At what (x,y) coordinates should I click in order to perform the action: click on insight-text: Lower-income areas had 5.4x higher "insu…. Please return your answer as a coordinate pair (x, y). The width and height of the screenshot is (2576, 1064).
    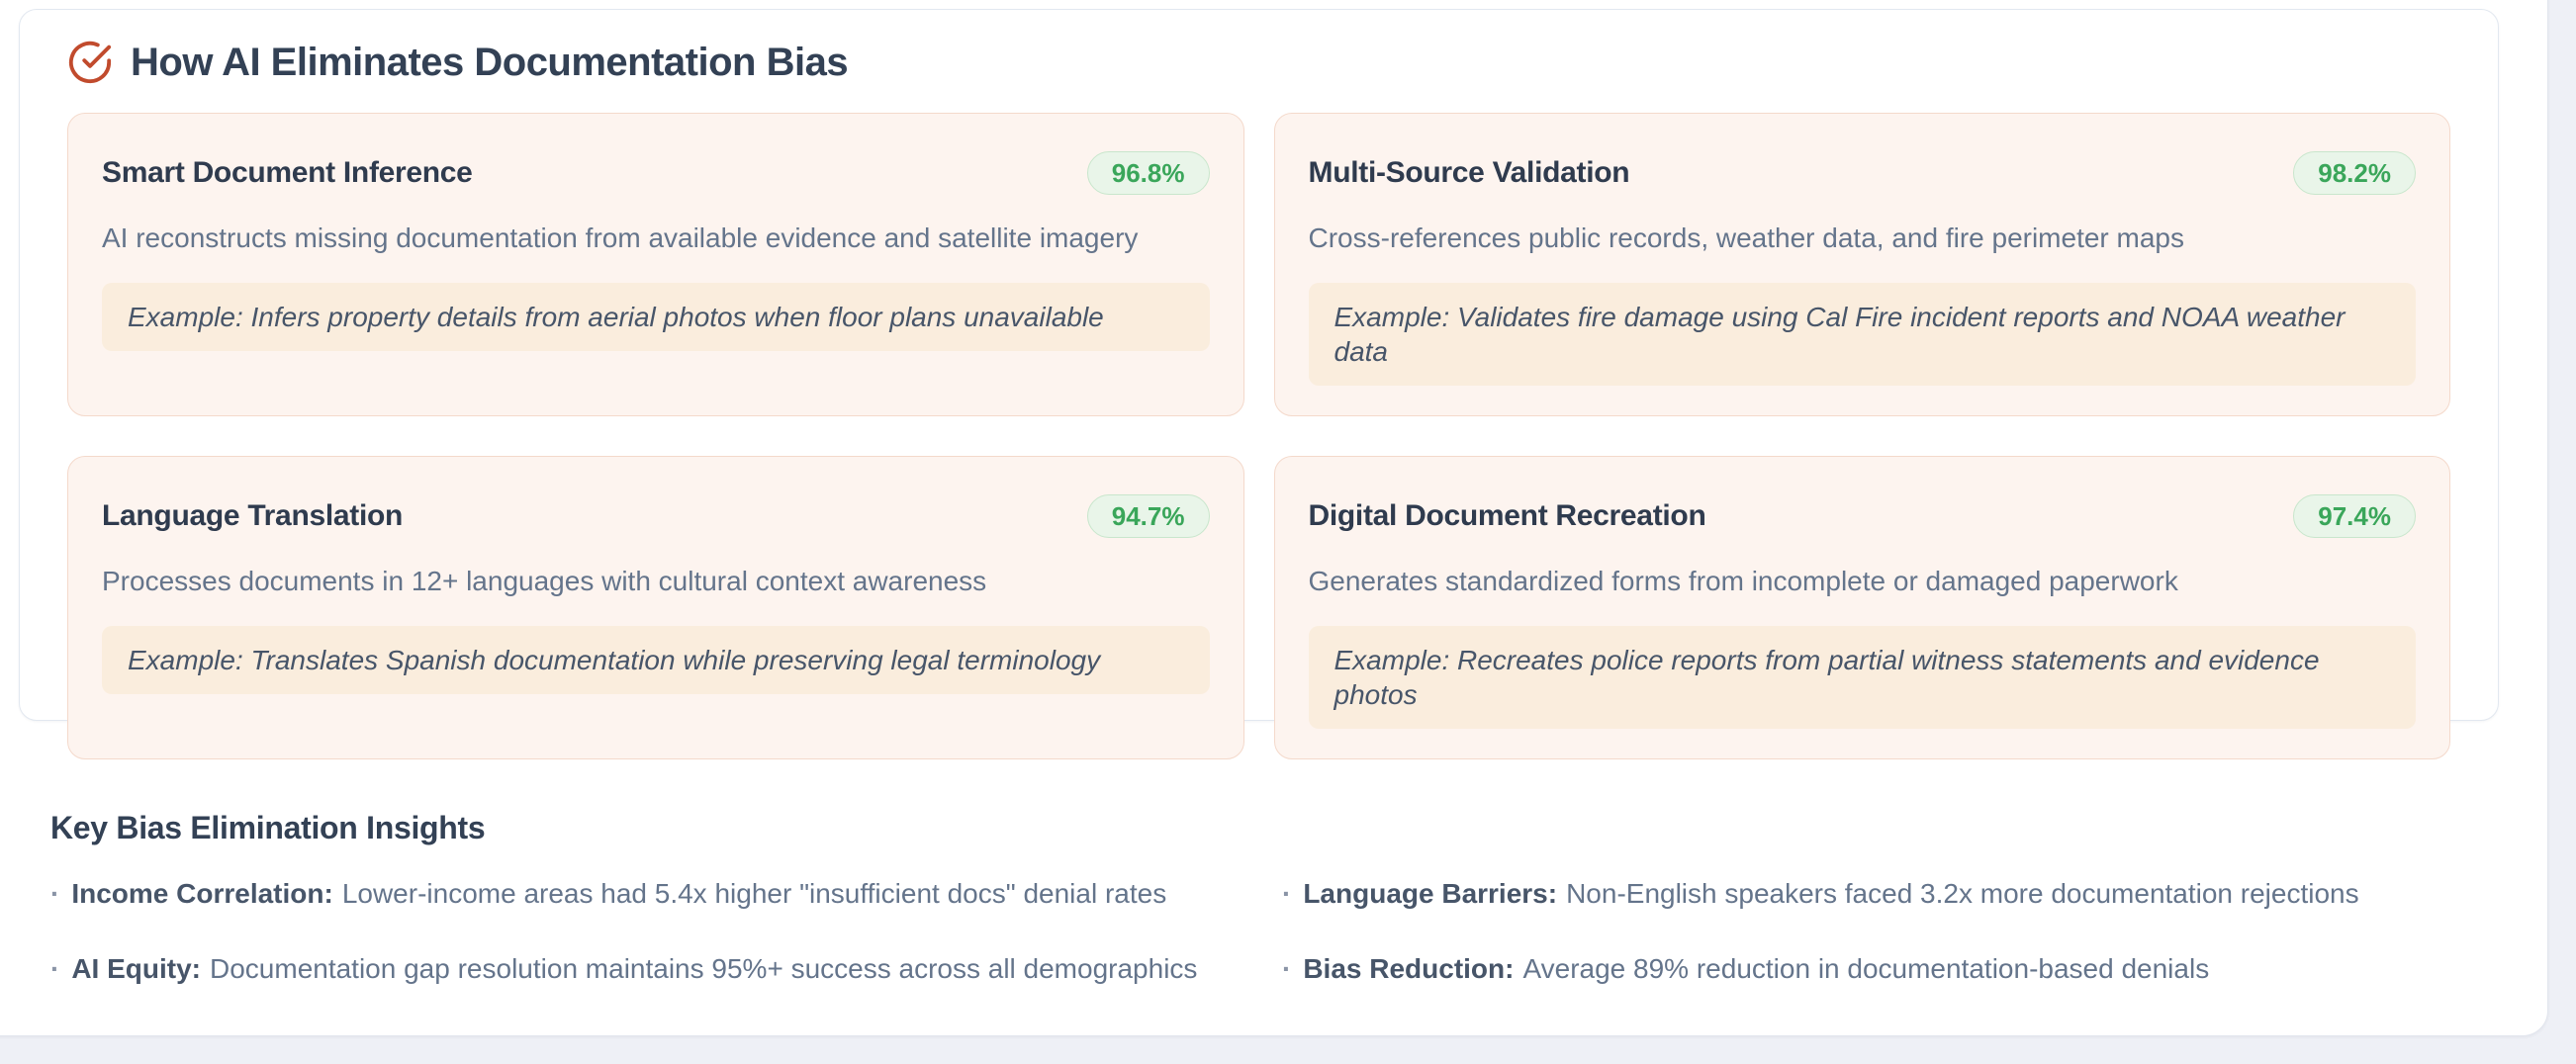
    Looking at the image, I should click on (754, 893).